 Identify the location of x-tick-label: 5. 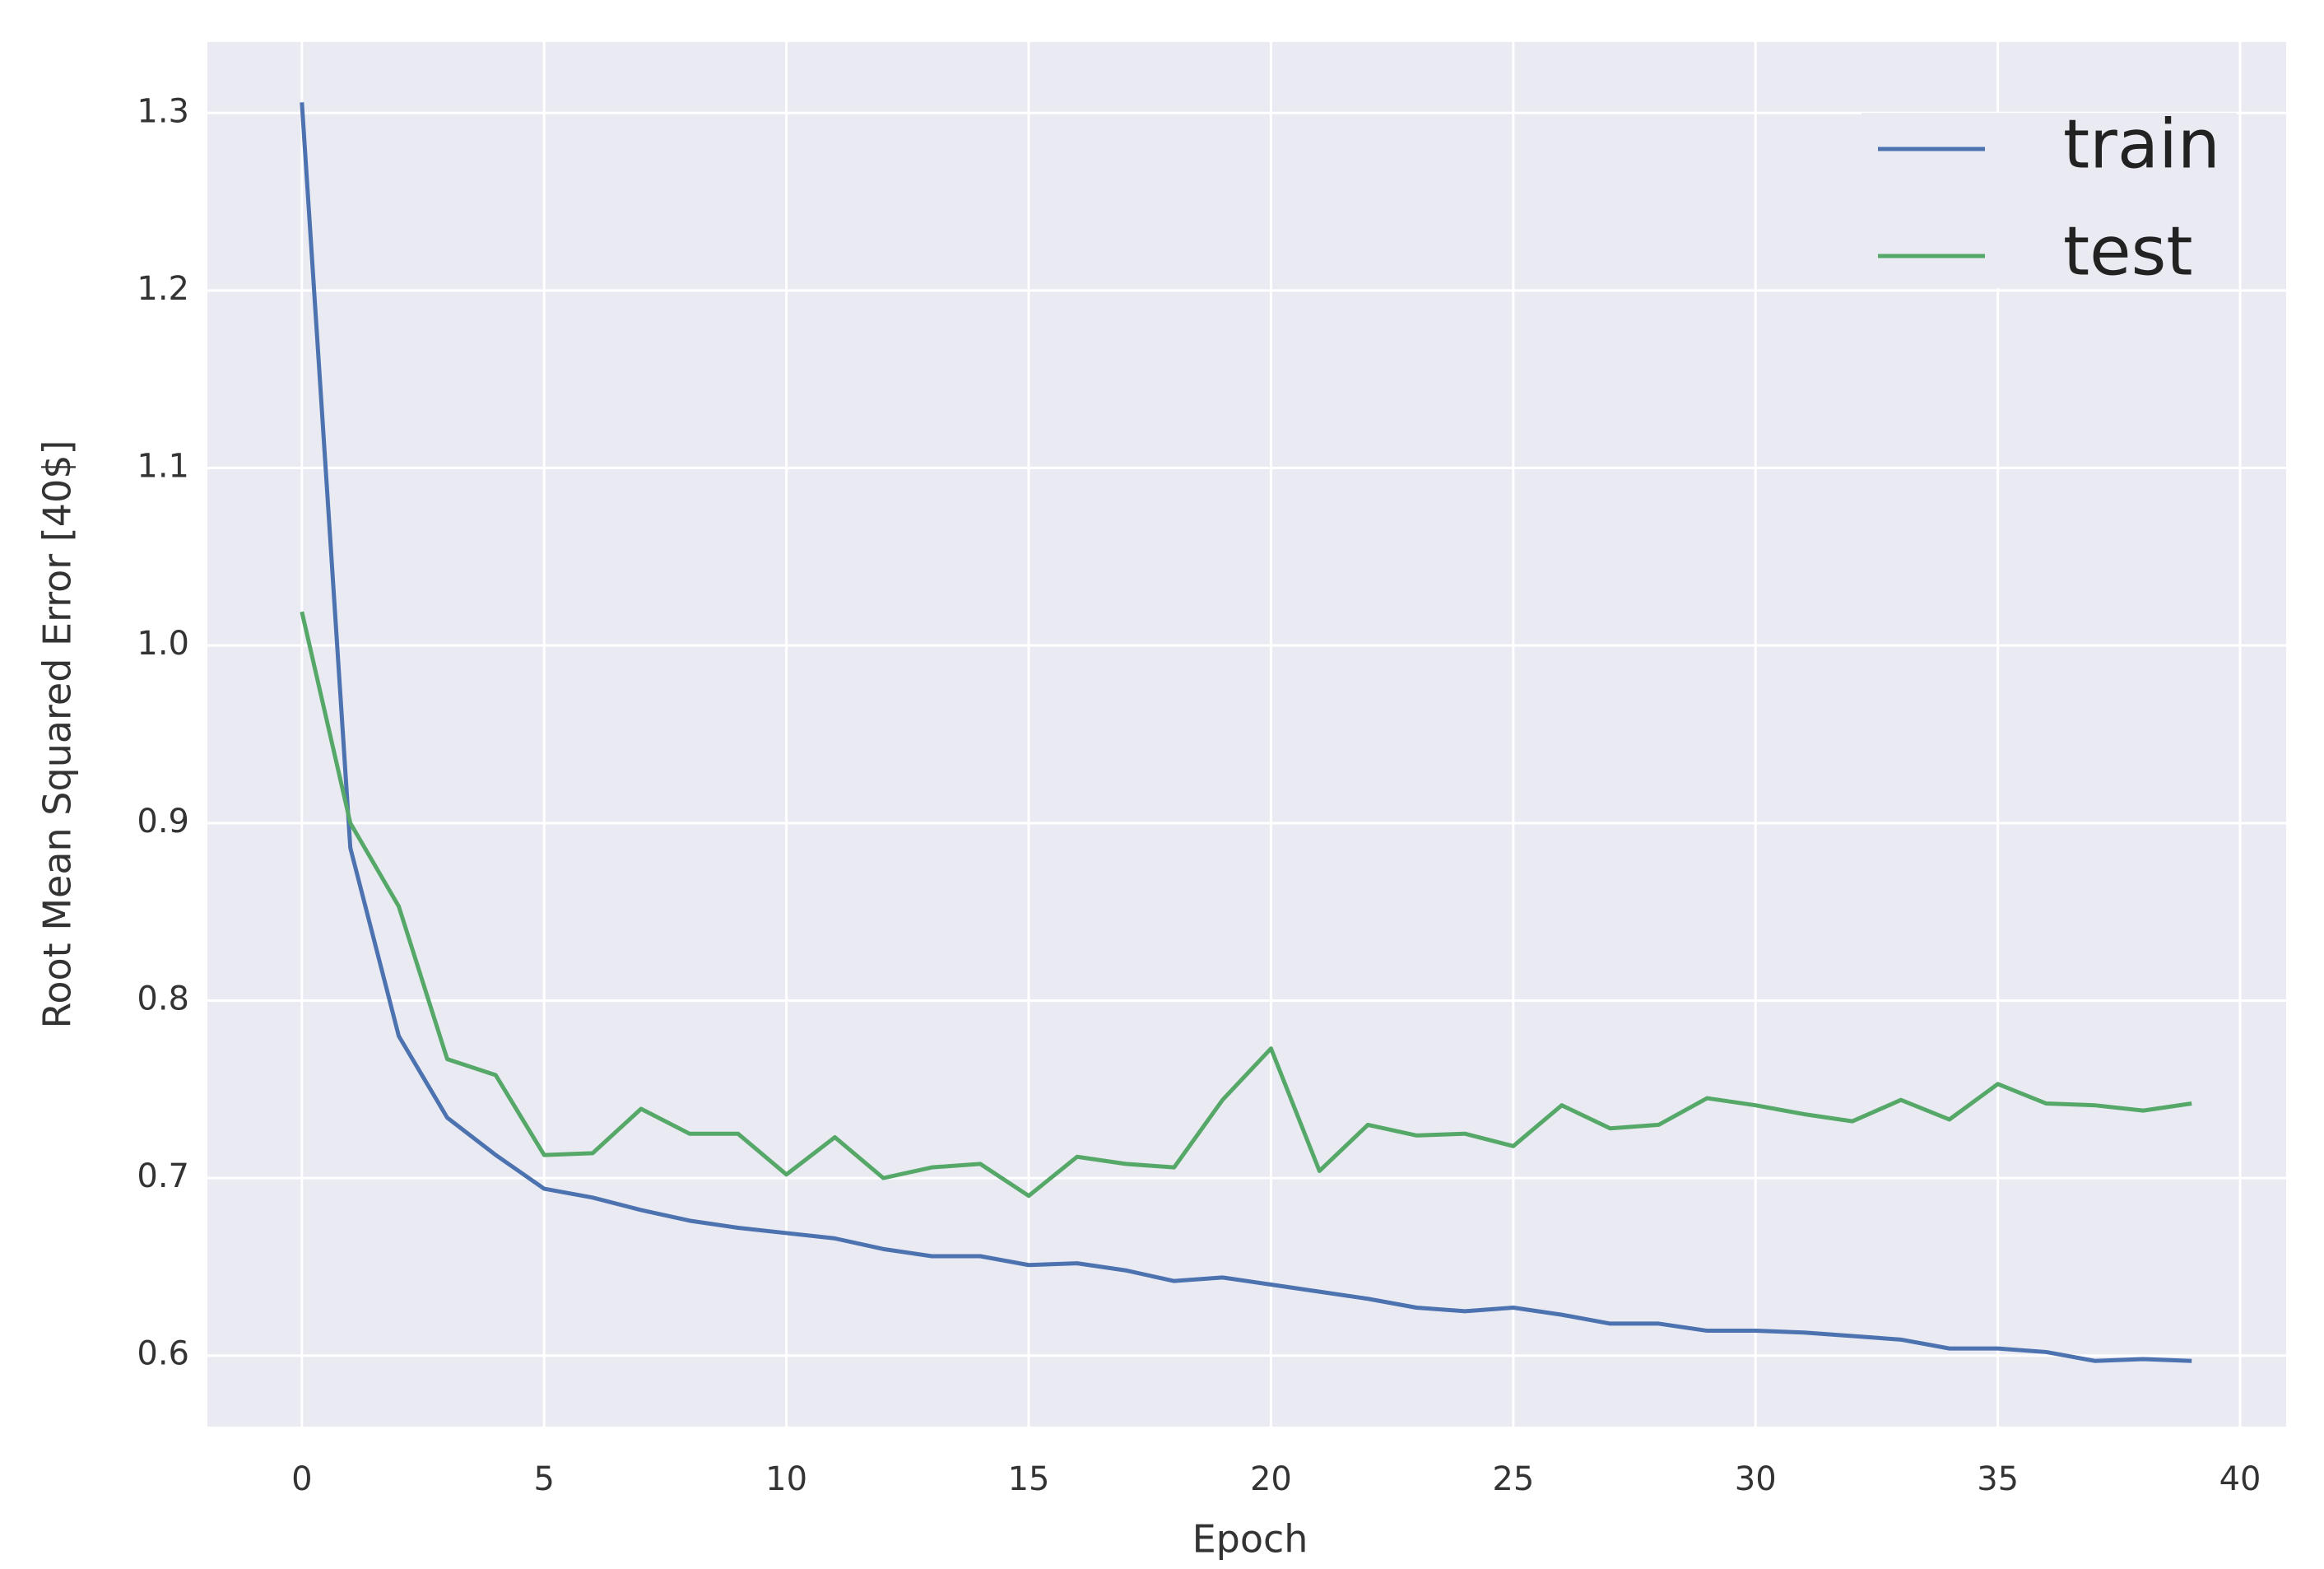
(543, 1479).